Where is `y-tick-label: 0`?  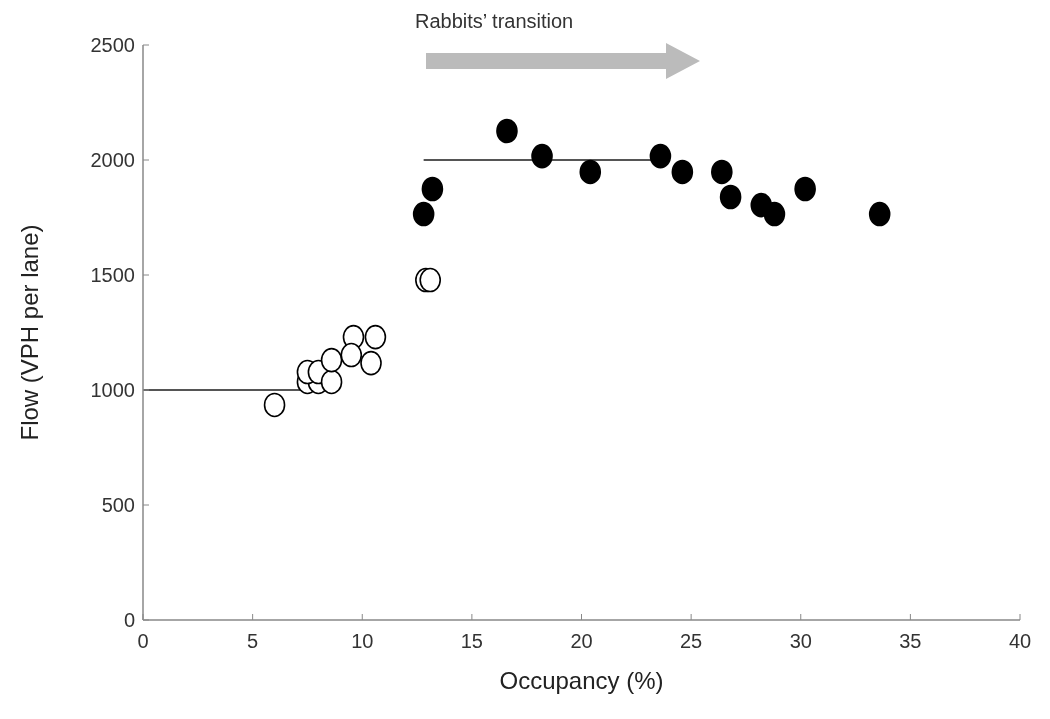
y-tick-label: 0 is located at coordinates (129, 620).